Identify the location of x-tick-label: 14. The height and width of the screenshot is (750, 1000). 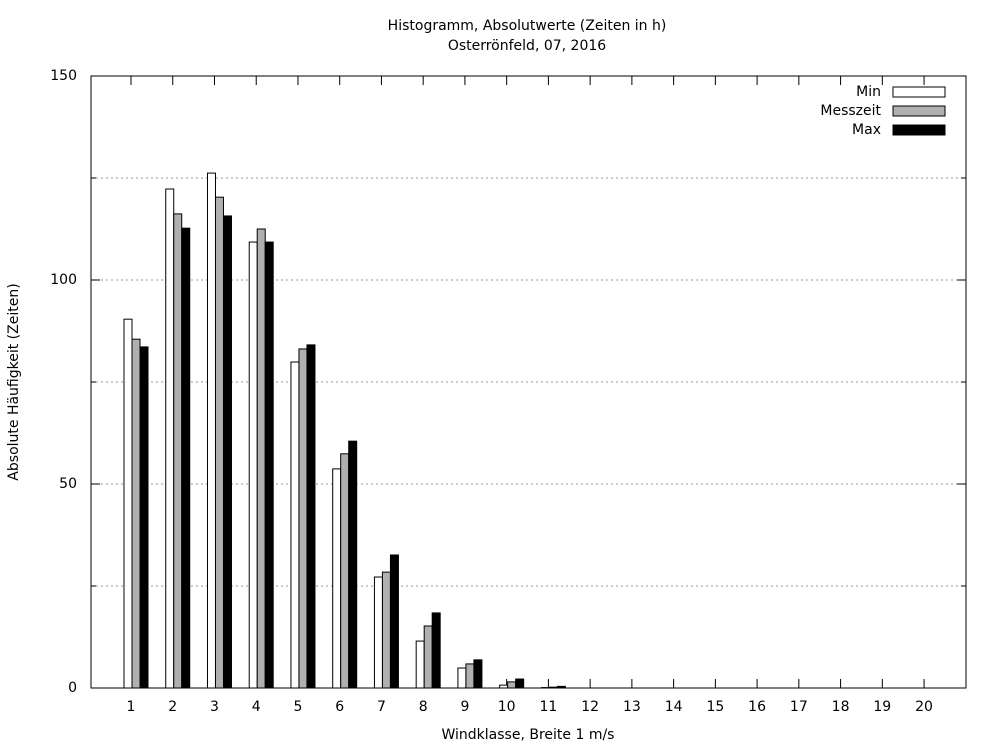
(674, 707).